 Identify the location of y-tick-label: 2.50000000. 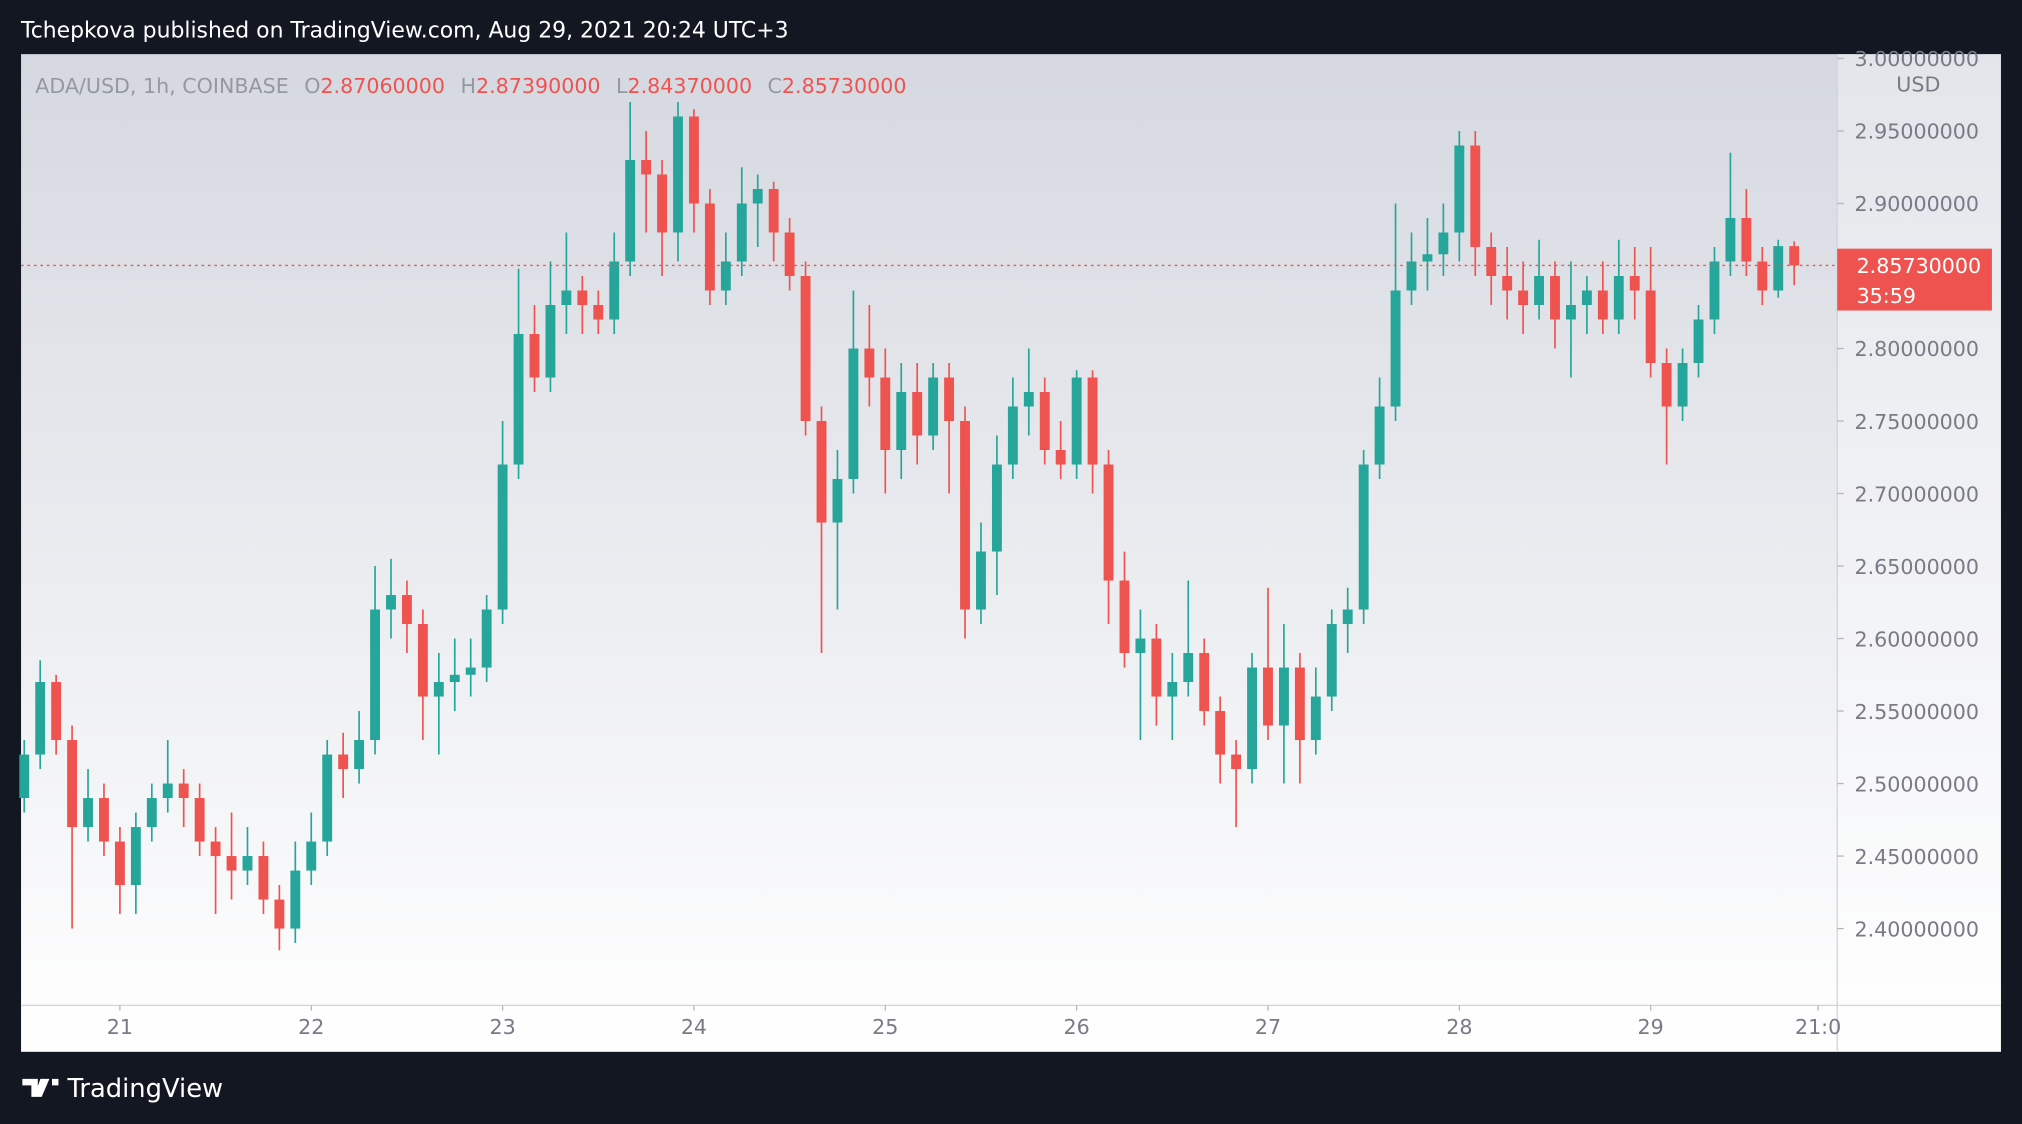
(1916, 784).